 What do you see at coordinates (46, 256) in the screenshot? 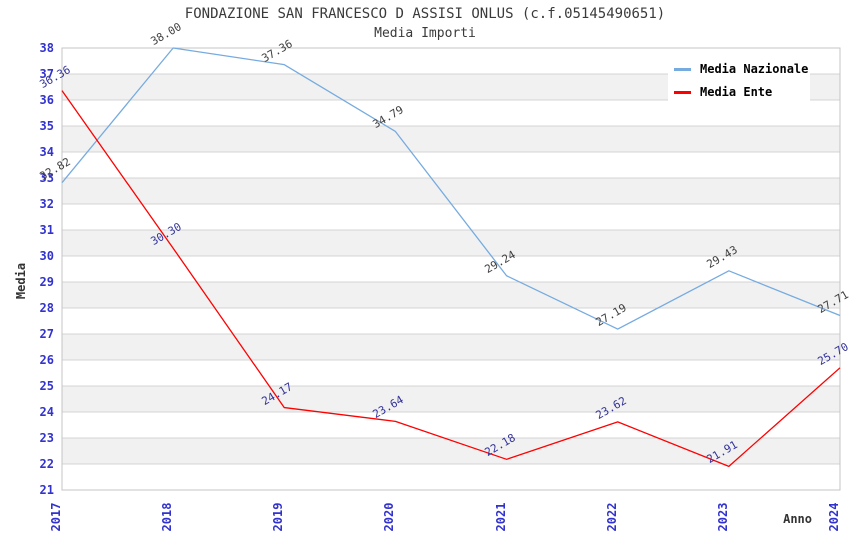
I see `y-tick-label: 30` at bounding box center [46, 256].